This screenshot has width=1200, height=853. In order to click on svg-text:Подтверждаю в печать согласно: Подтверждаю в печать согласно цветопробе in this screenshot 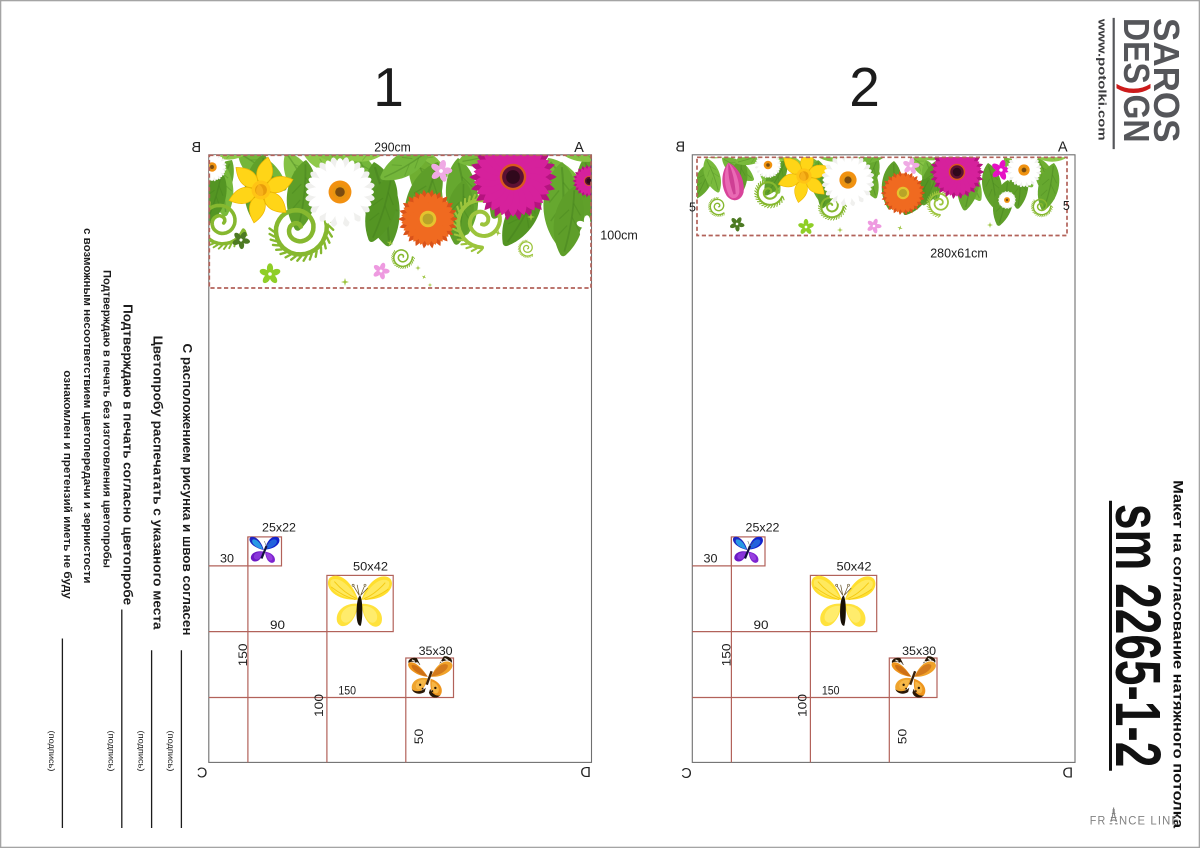, I will do `click(128, 454)`.